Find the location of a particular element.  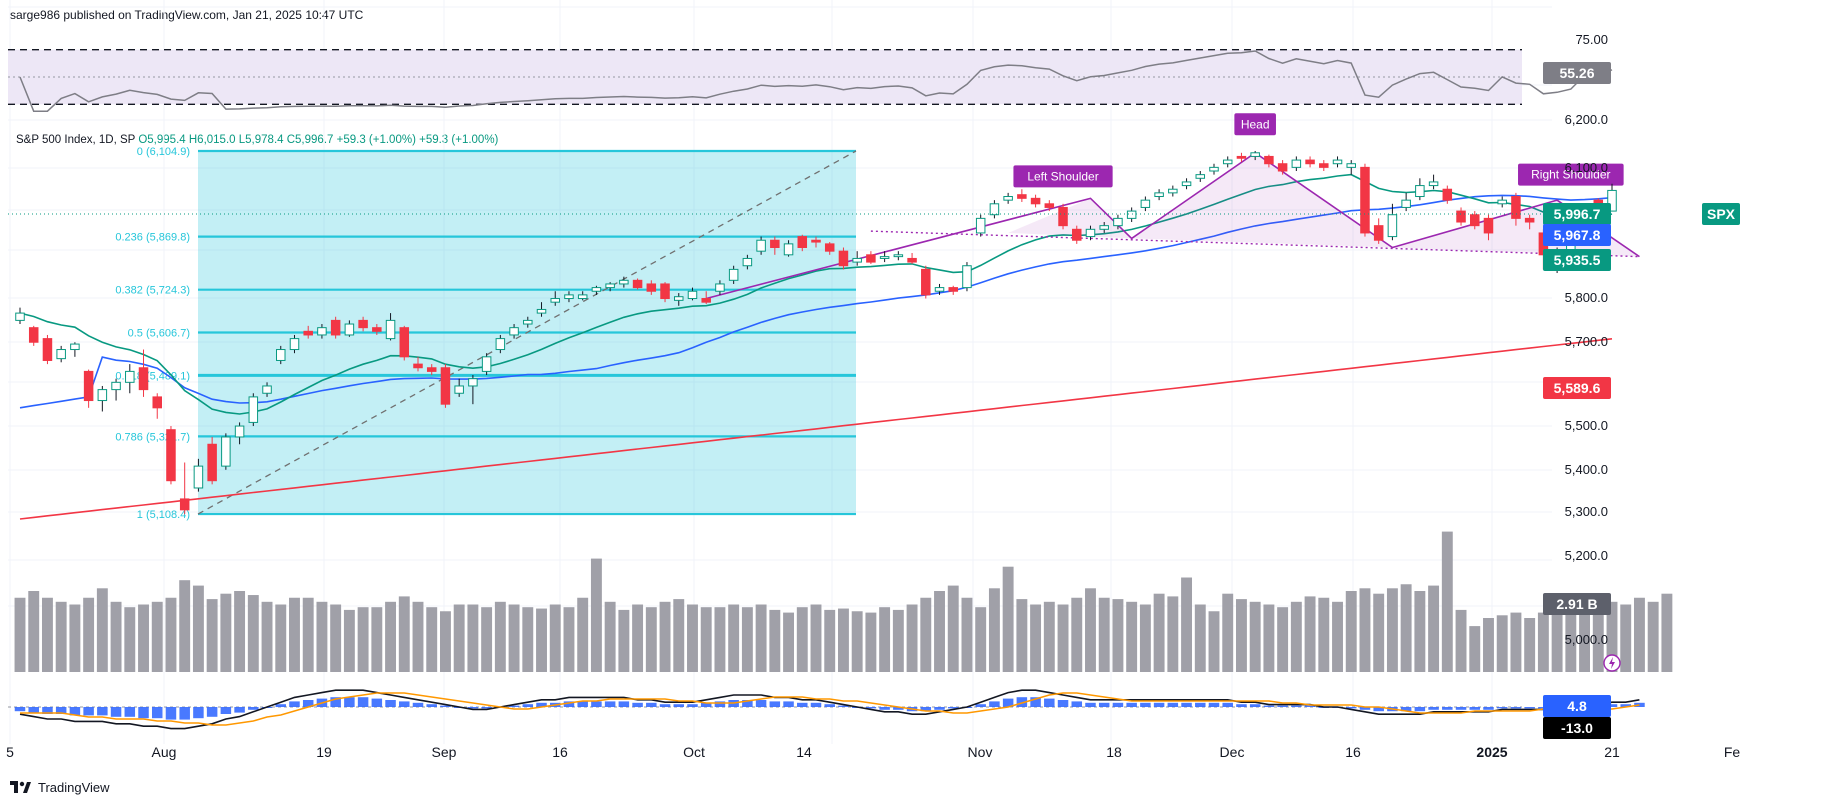

sma200-price-label-group: 5,589.6 is located at coordinates (1577, 388).